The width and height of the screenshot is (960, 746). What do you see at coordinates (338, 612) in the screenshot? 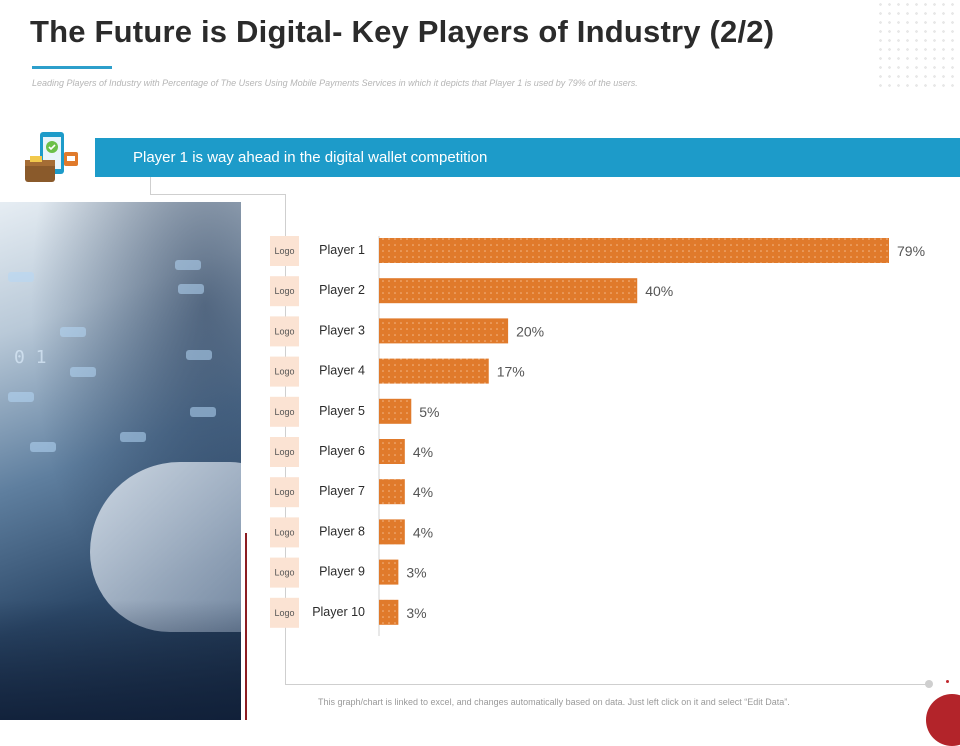
I see `category-label: Player 10` at bounding box center [338, 612].